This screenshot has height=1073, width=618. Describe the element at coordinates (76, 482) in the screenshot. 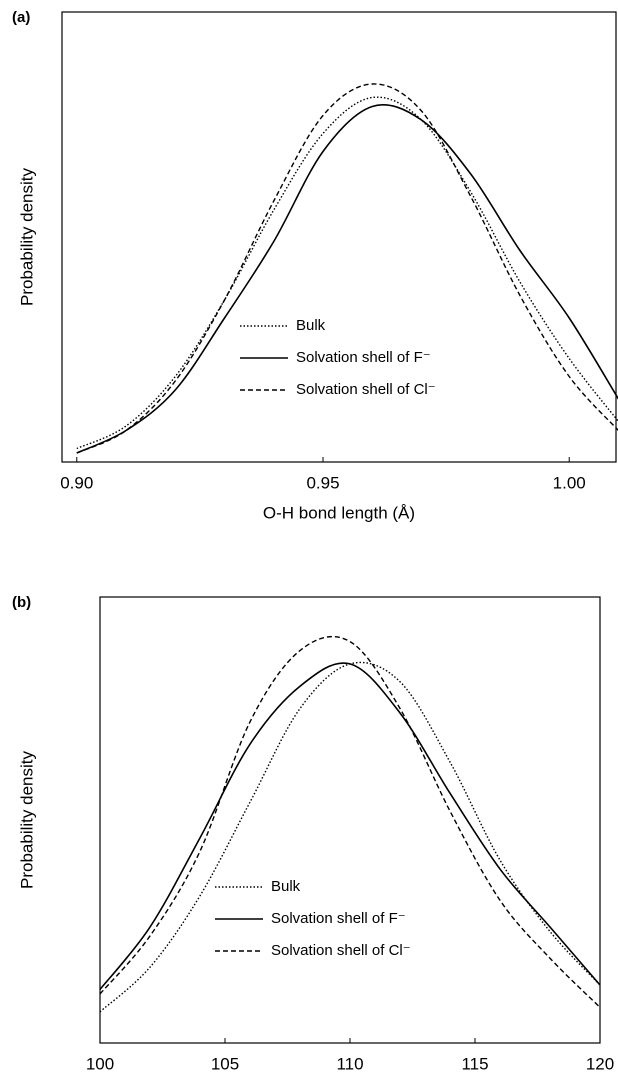

I see `x-tick-label: 0.90` at that location.